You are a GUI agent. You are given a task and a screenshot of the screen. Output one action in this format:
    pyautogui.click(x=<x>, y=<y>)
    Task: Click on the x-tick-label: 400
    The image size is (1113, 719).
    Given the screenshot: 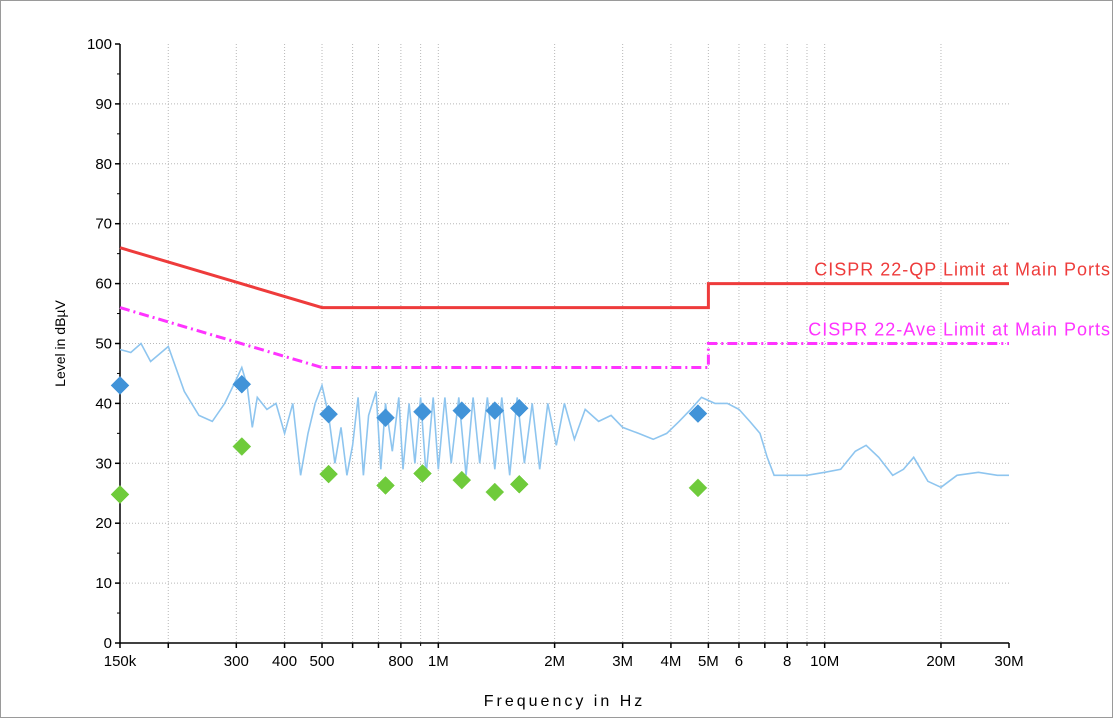 What is the action you would take?
    pyautogui.click(x=284, y=661)
    